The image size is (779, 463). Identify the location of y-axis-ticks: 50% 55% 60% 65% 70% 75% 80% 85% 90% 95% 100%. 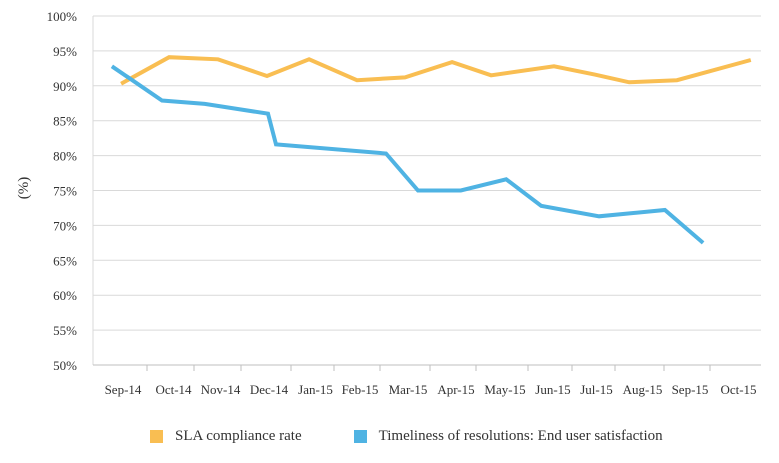
(62, 191).